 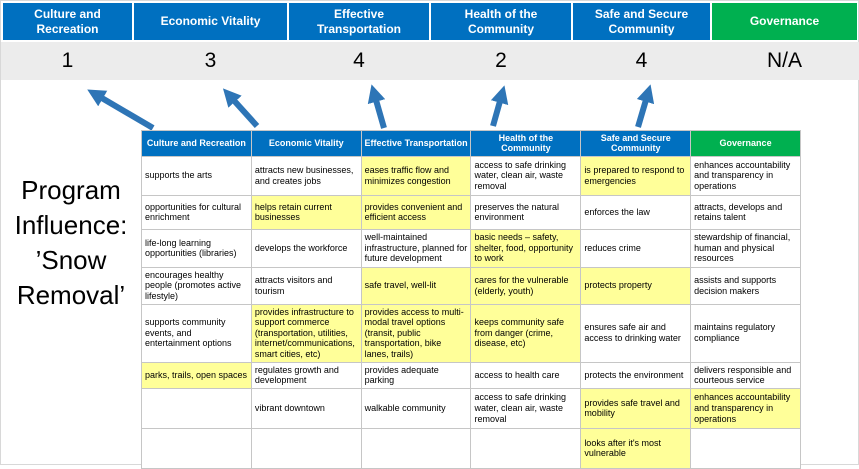 I want to click on matrix-cell: attracts visitors and tourism, so click(x=306, y=285).